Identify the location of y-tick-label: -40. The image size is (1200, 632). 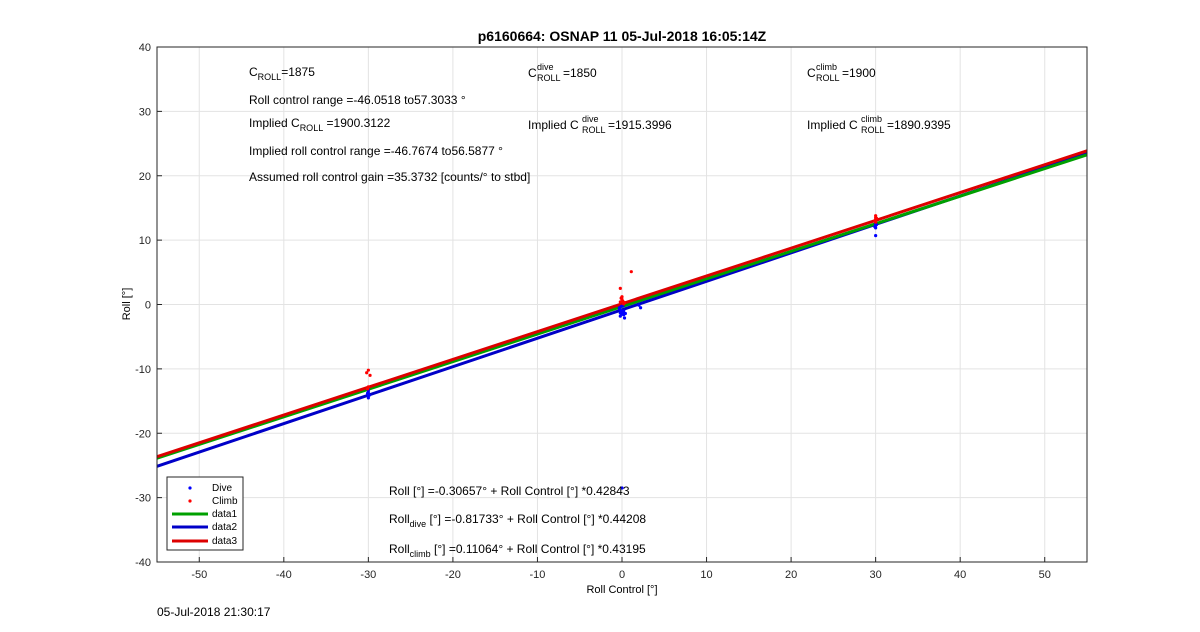
(143, 563).